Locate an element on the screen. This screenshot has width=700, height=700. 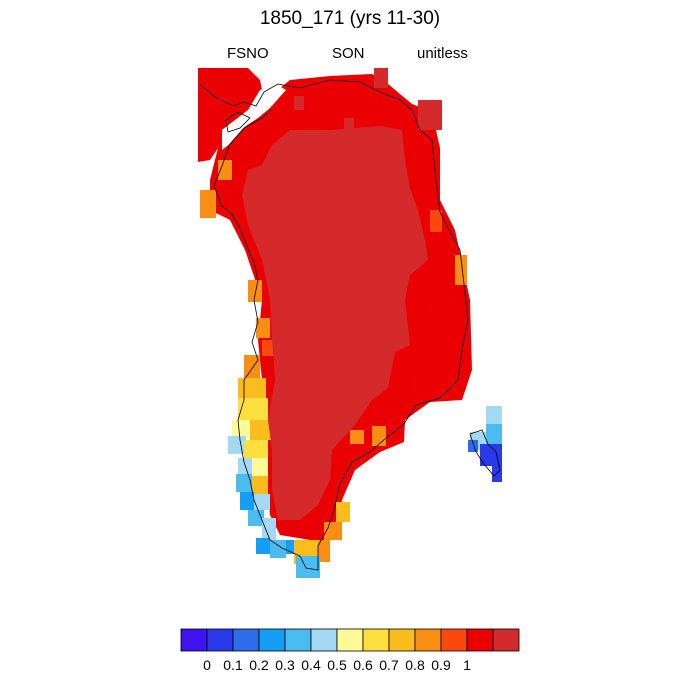
colorbar-tick-label: 0 is located at coordinates (207, 665).